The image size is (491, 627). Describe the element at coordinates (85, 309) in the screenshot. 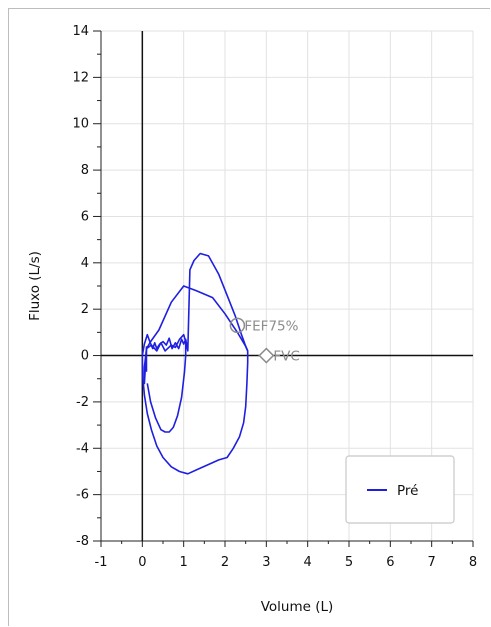

I see `y-tick-label: 2` at that location.